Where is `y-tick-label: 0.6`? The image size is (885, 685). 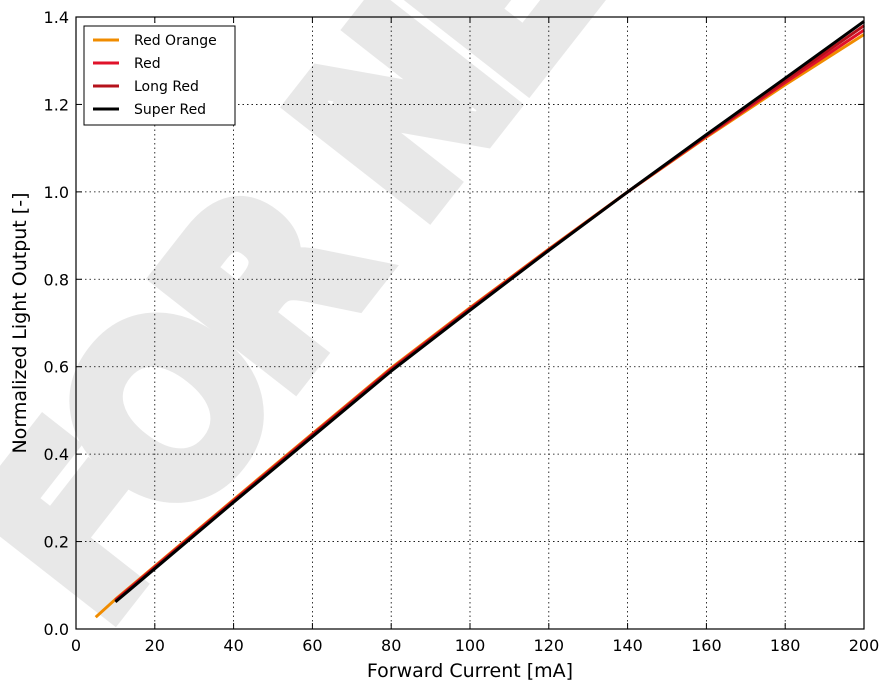
y-tick-label: 0.6 is located at coordinates (56, 367).